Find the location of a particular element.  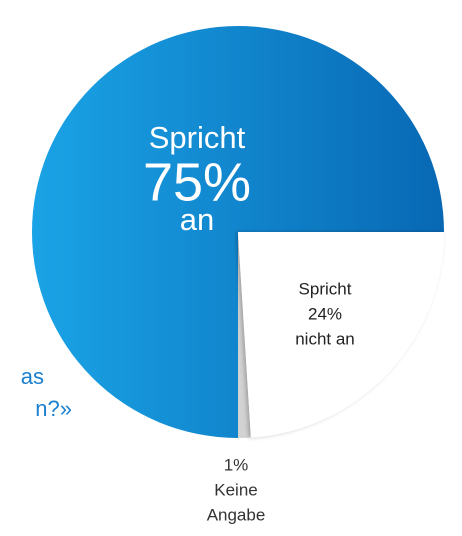

annotation-text: n?» is located at coordinates (53, 408).